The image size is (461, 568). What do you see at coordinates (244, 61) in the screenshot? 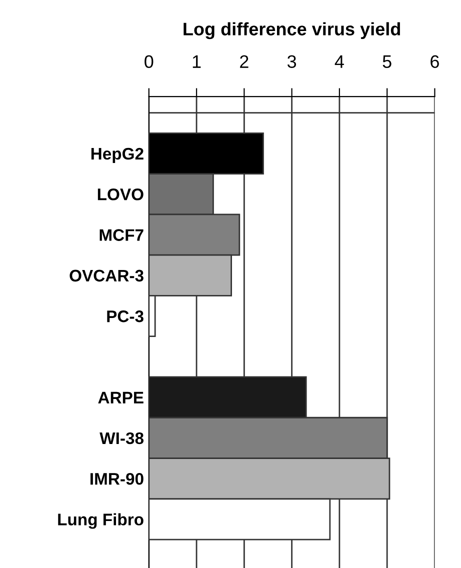
I see `x-tick-label: 2` at bounding box center [244, 61].